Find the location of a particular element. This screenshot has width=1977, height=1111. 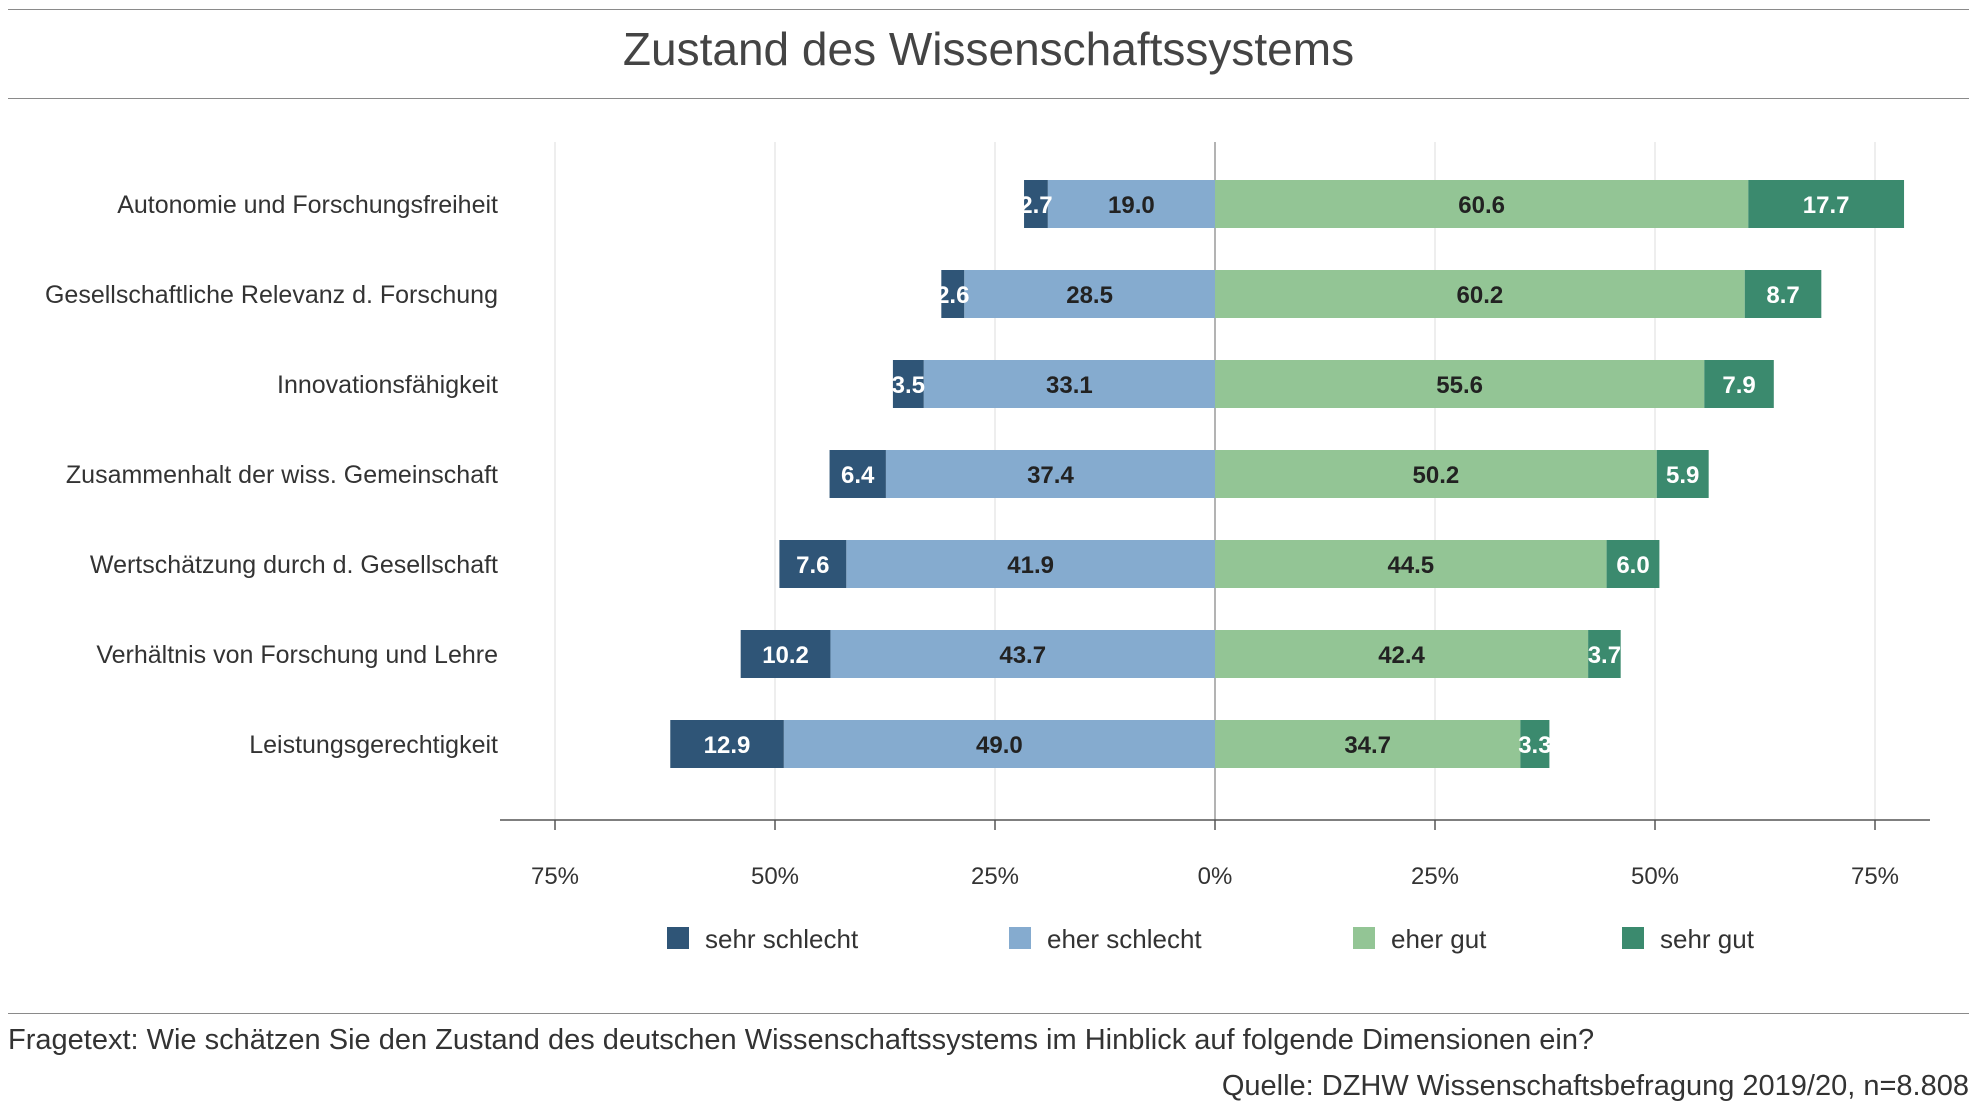

value-label-eher-schlecht-1: 28.5 is located at coordinates (1089, 295).